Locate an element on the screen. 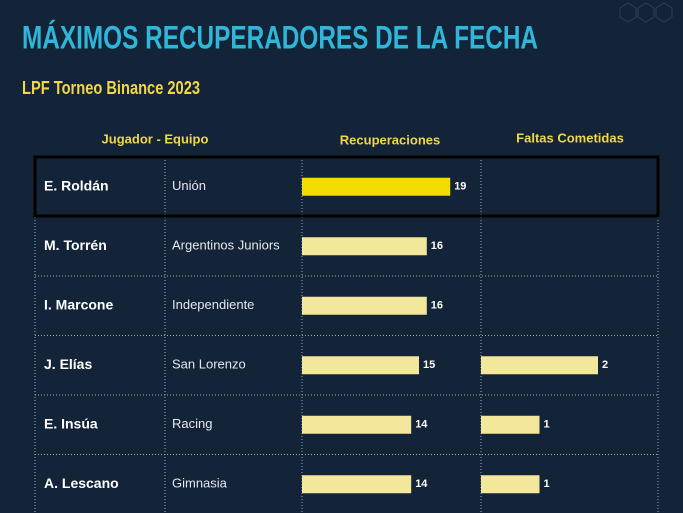 The width and height of the screenshot is (683, 513). highlight-border is located at coordinates (346, 186).